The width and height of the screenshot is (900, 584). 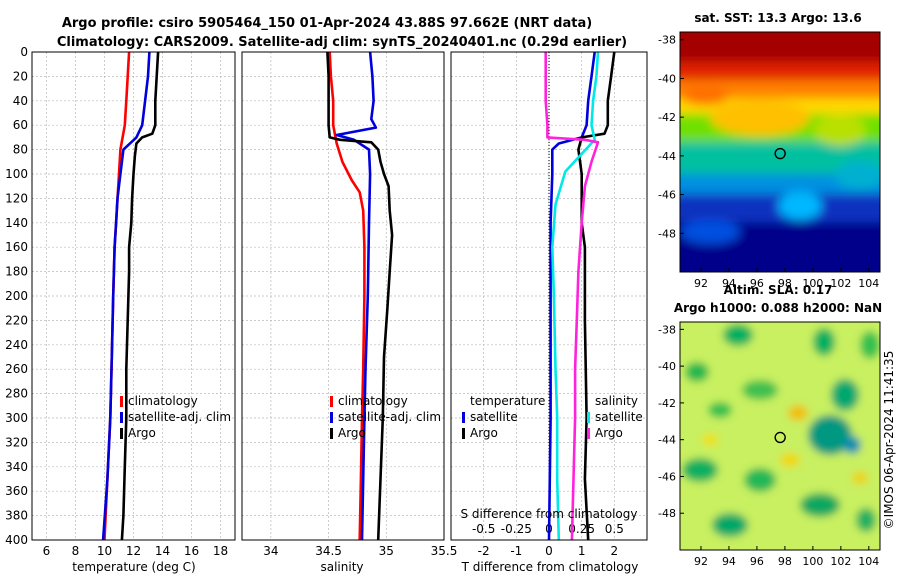 I want to click on sst-map-frame, so click(x=780, y=152).